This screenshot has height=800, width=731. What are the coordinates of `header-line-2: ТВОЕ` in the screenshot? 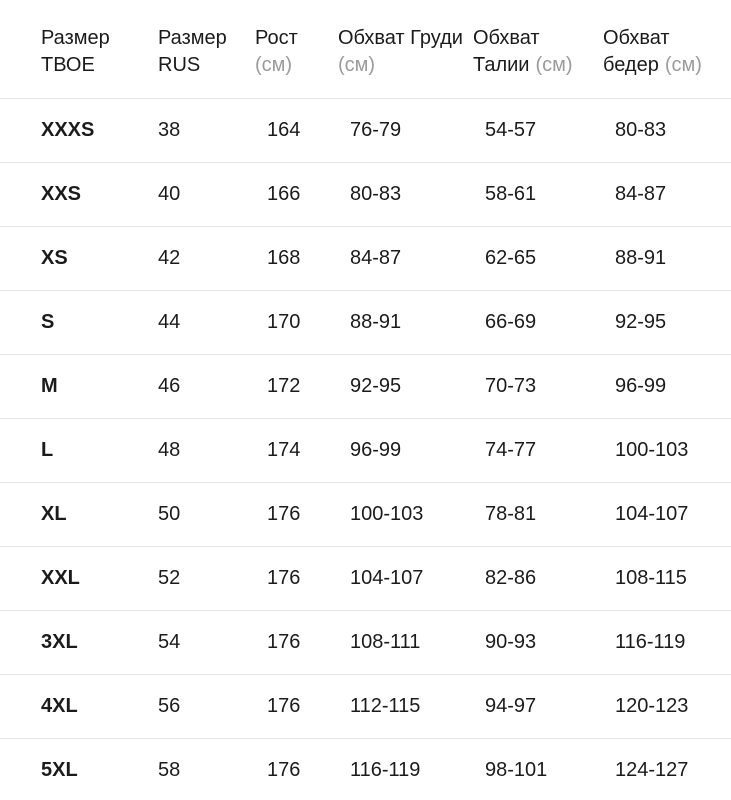 It's located at (99, 65).